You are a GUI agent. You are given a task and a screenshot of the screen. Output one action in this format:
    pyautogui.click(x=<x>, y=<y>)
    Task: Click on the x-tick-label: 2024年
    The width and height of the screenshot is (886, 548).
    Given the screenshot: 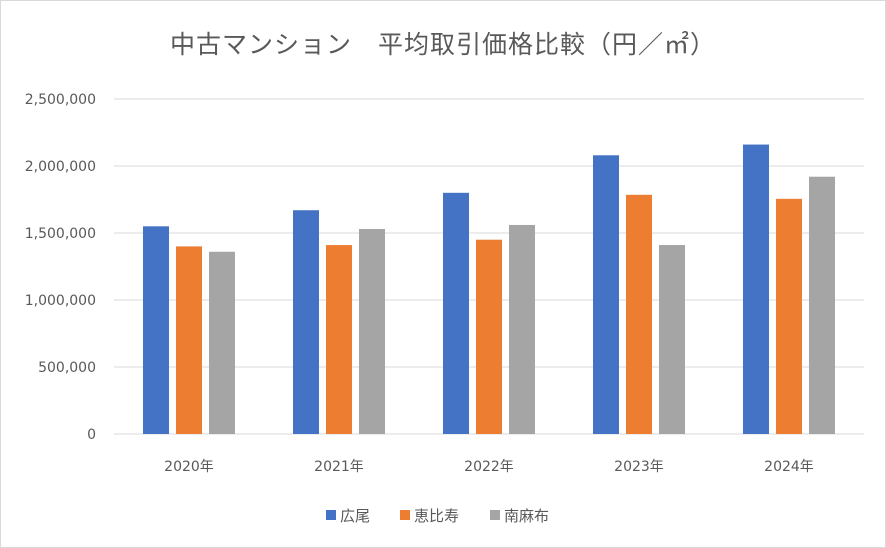 What is the action you would take?
    pyautogui.click(x=789, y=467)
    